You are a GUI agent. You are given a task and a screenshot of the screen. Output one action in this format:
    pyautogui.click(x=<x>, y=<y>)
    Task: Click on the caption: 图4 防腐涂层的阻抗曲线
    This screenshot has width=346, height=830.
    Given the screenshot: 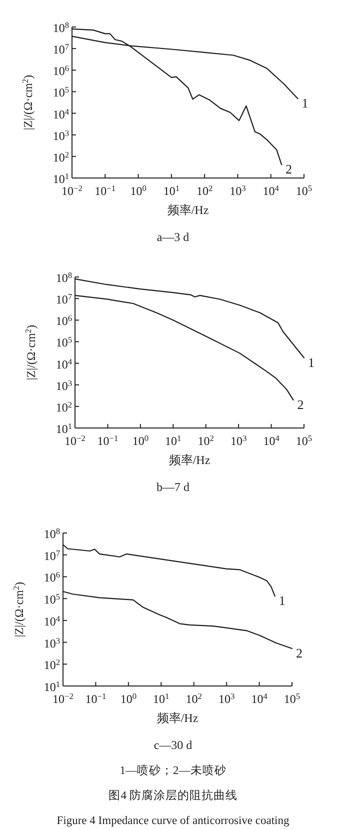 What is the action you would take?
    pyautogui.click(x=173, y=795)
    